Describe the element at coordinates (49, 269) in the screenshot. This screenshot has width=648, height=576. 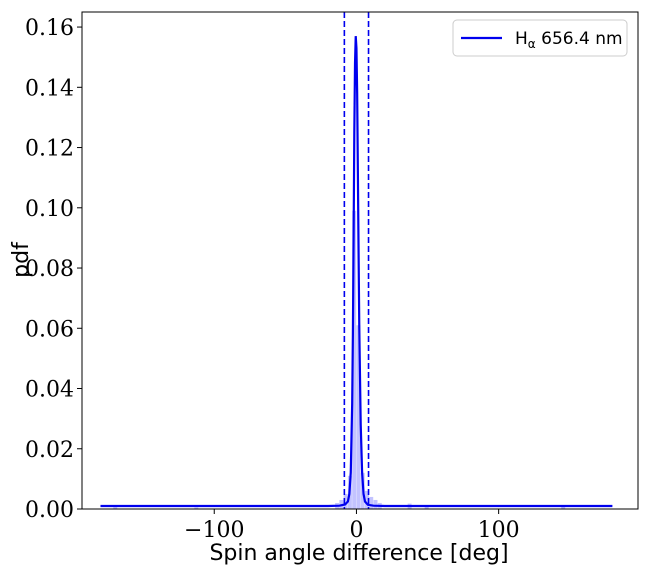
I see `y-tick-label: 0.08` at that location.